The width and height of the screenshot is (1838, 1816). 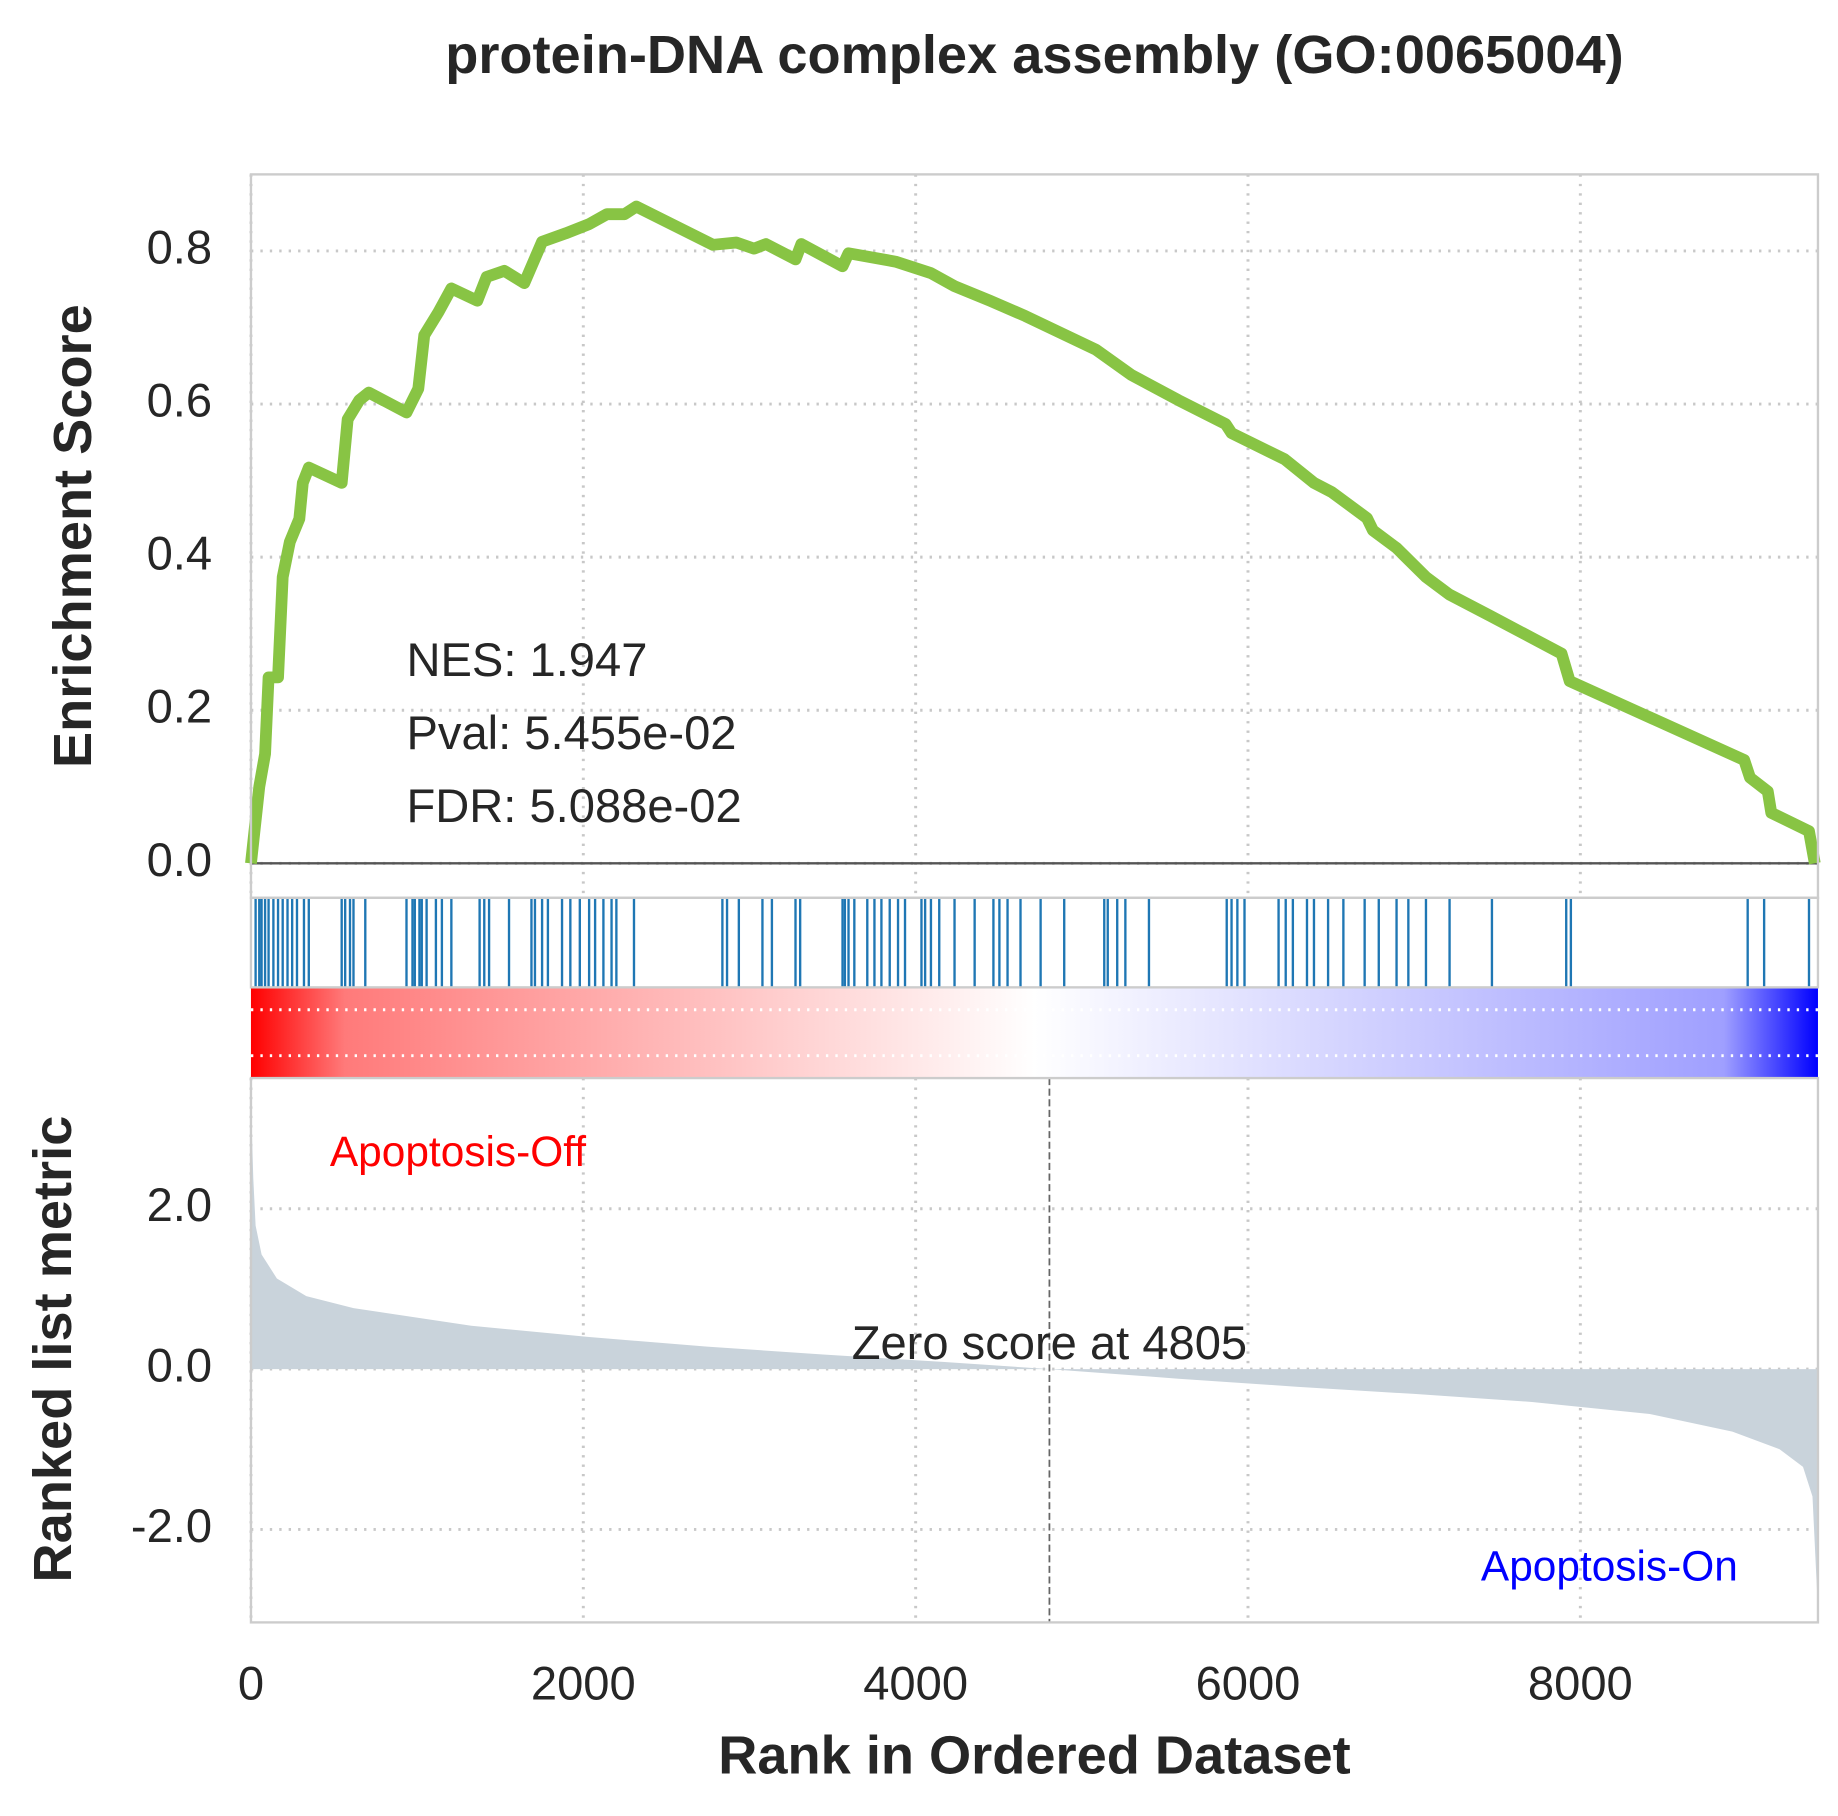 What do you see at coordinates (1034, 1033) in the screenshot?
I see `color-bar` at bounding box center [1034, 1033].